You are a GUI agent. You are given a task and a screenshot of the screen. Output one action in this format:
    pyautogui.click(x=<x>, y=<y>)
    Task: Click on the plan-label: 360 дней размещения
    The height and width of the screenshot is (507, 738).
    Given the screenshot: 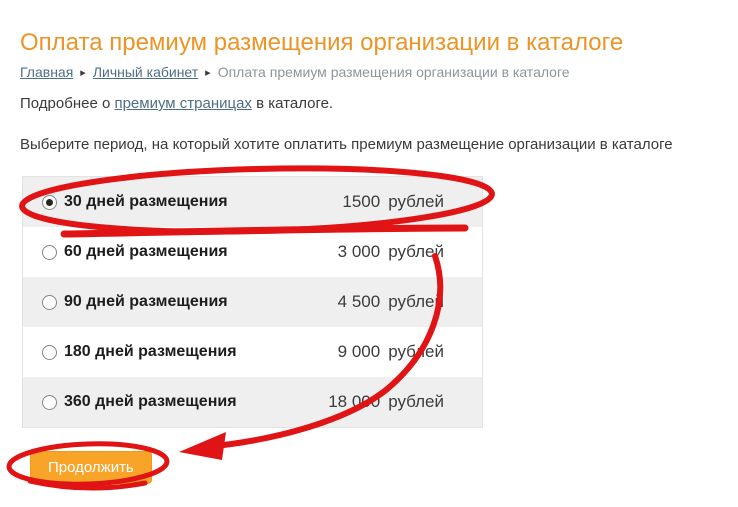 What is the action you would take?
    pyautogui.click(x=150, y=401)
    